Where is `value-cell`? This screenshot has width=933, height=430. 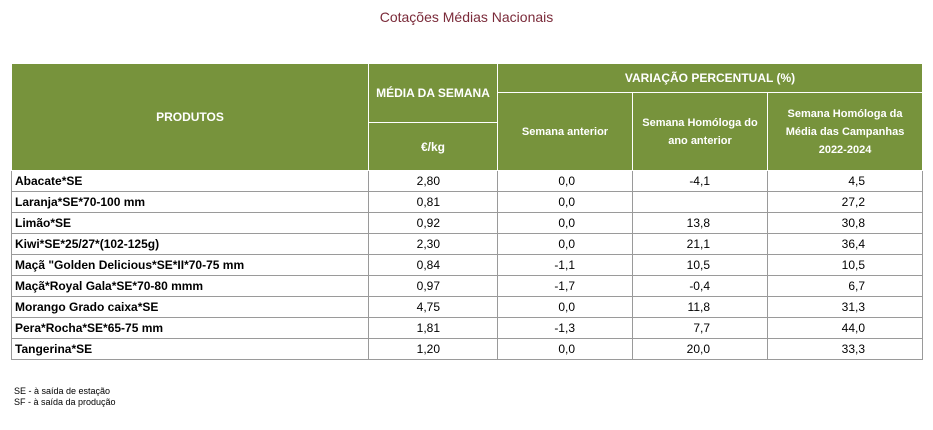
value-cell is located at coordinates (700, 202).